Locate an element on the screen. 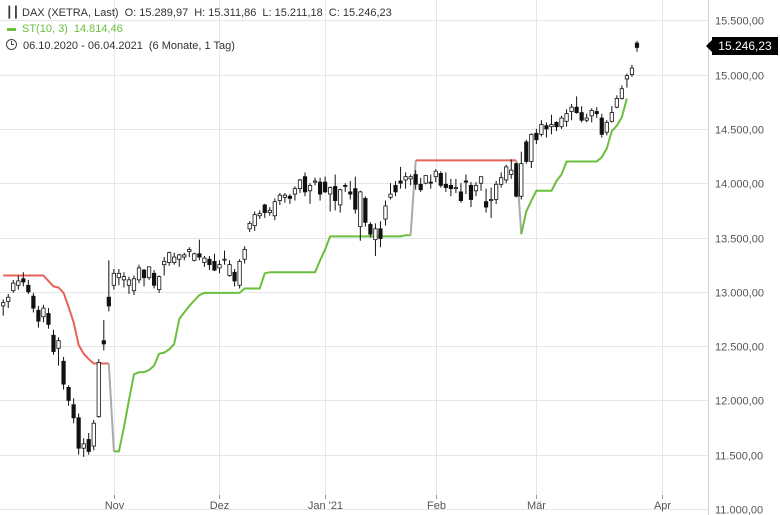 This screenshot has height=515, width=780. last-price-badge: 15.246,23 is located at coordinates (742, 46).